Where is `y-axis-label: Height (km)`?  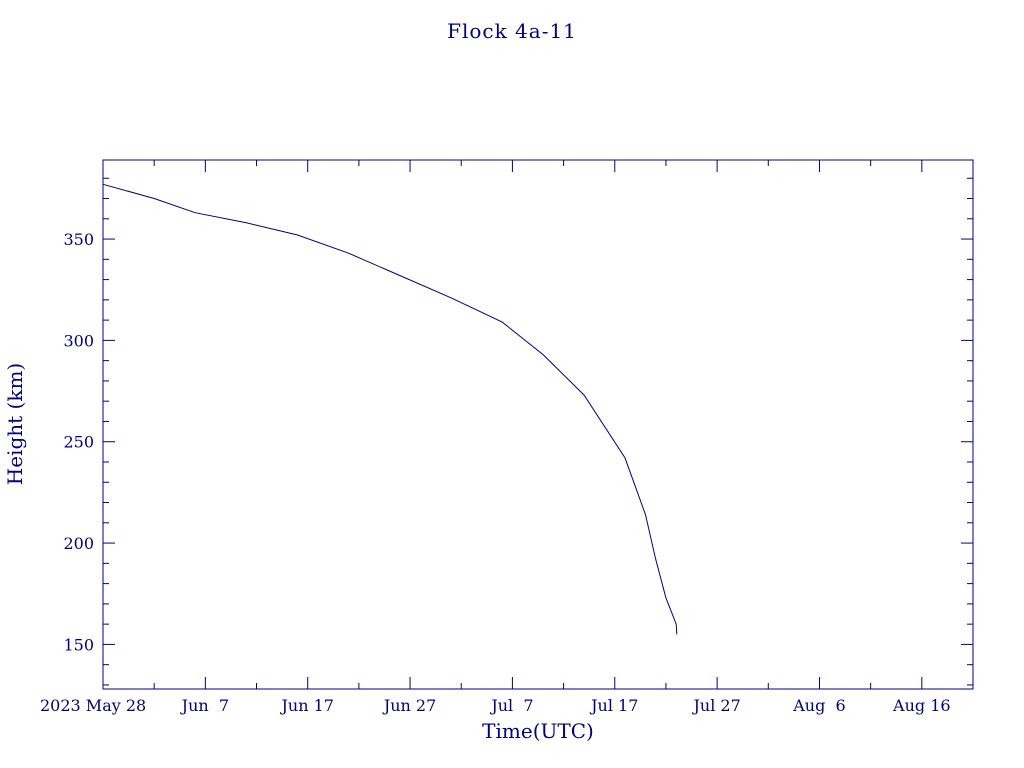 y-axis-label: Height (km) is located at coordinates (15, 424).